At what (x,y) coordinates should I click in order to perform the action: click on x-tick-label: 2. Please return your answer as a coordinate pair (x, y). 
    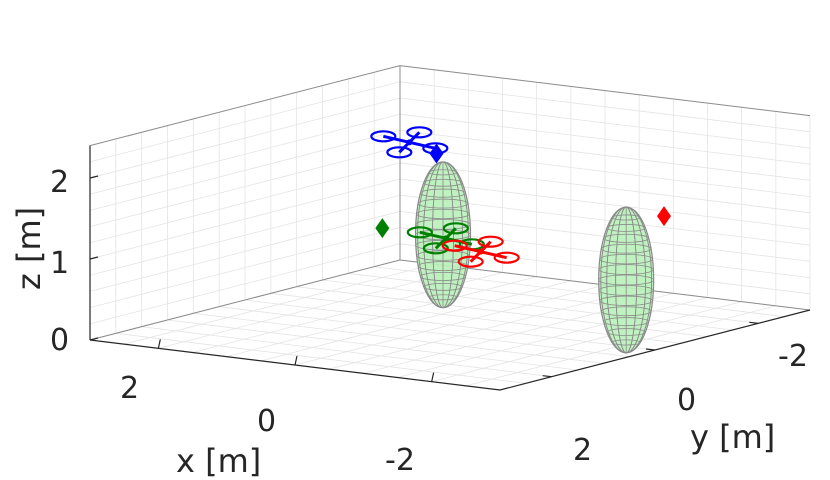
    Looking at the image, I should click on (129, 388).